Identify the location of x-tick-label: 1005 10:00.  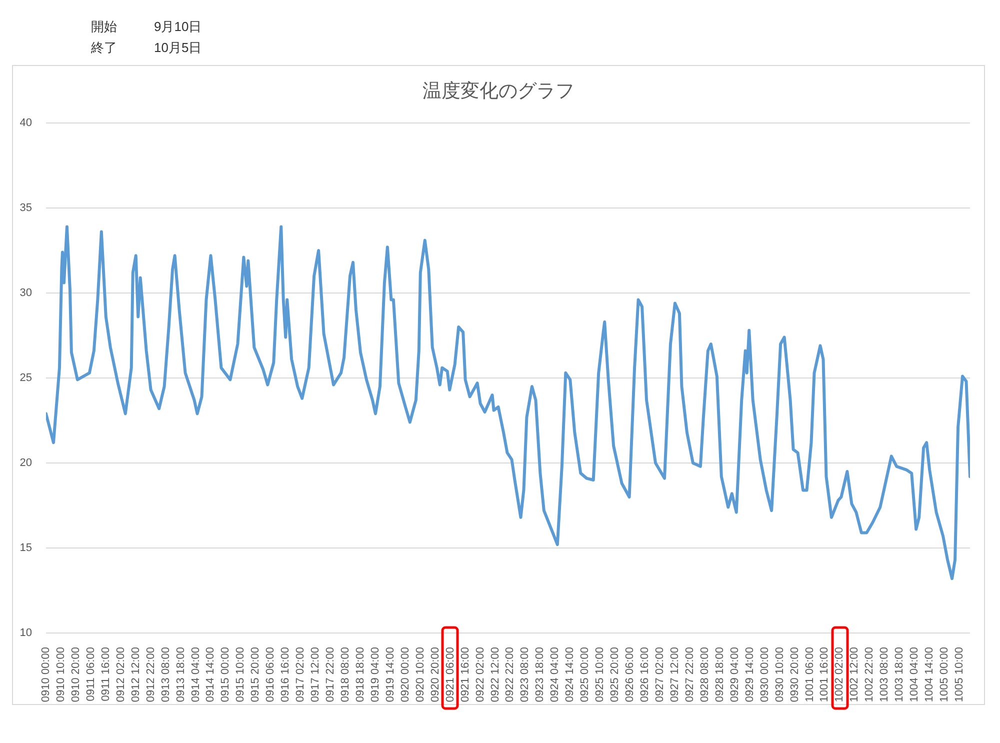
(960, 674).